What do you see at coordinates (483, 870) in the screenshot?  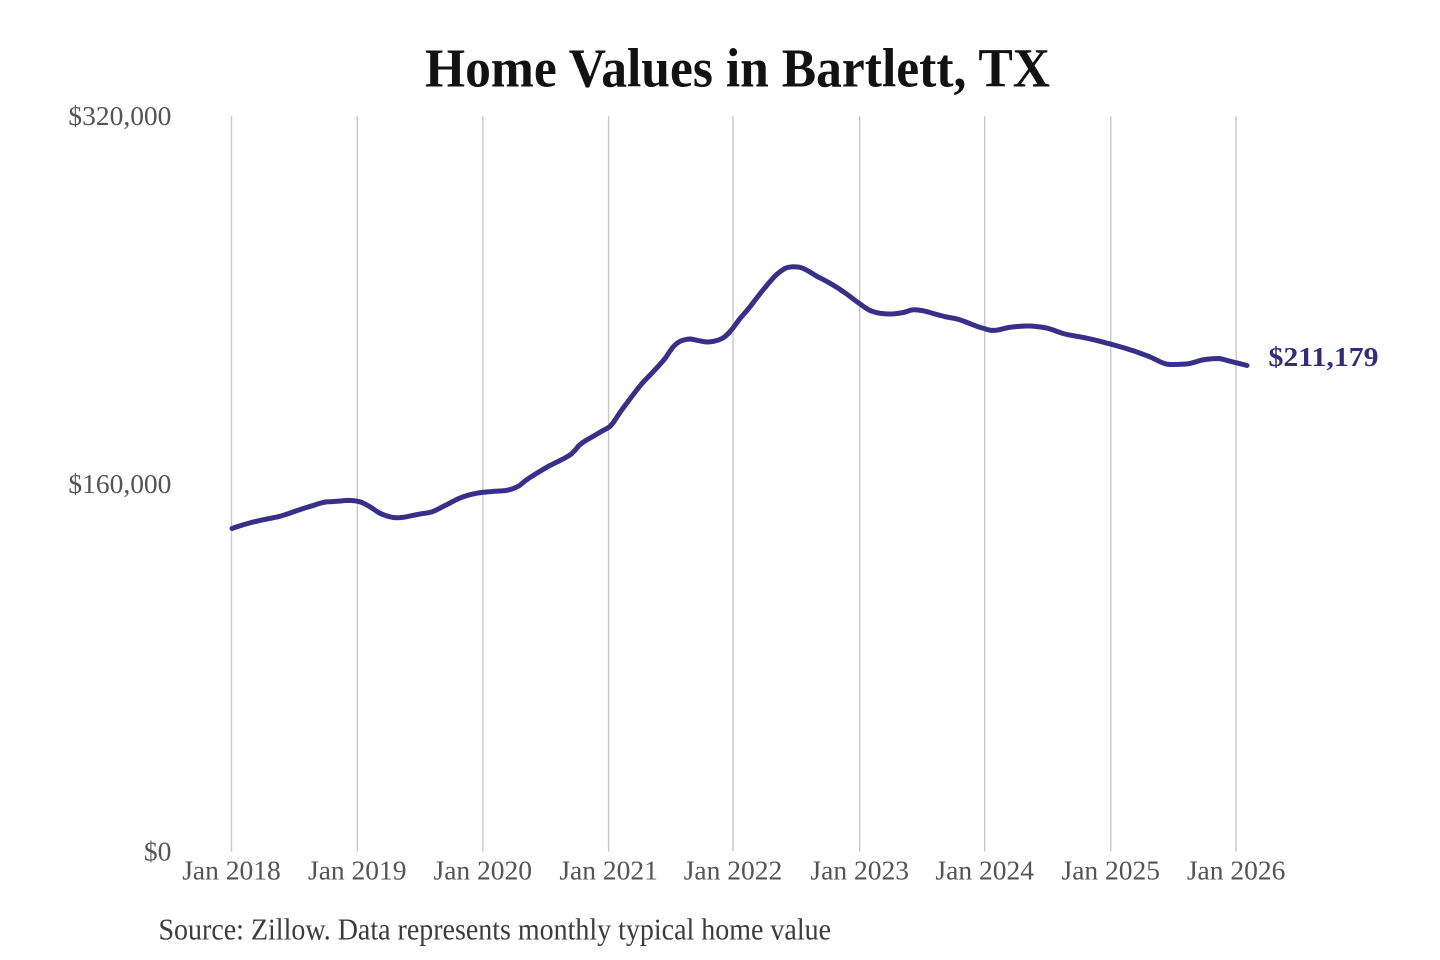 I see `svg-text: Jan 2020` at bounding box center [483, 870].